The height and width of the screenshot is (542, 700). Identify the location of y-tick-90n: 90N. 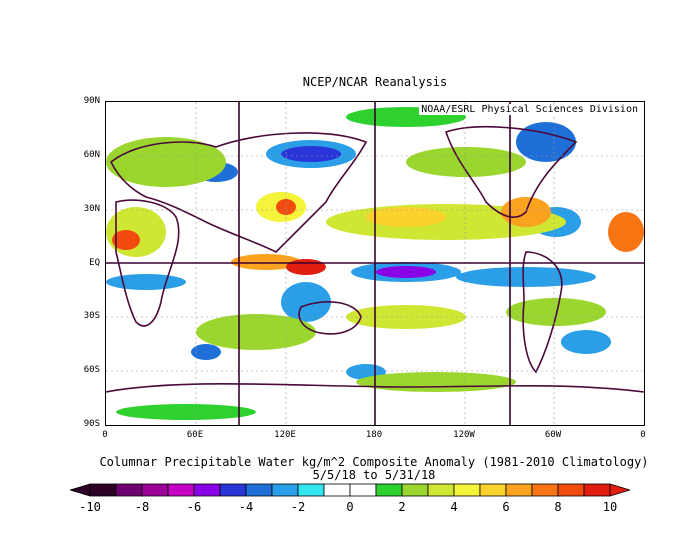
(91, 101).